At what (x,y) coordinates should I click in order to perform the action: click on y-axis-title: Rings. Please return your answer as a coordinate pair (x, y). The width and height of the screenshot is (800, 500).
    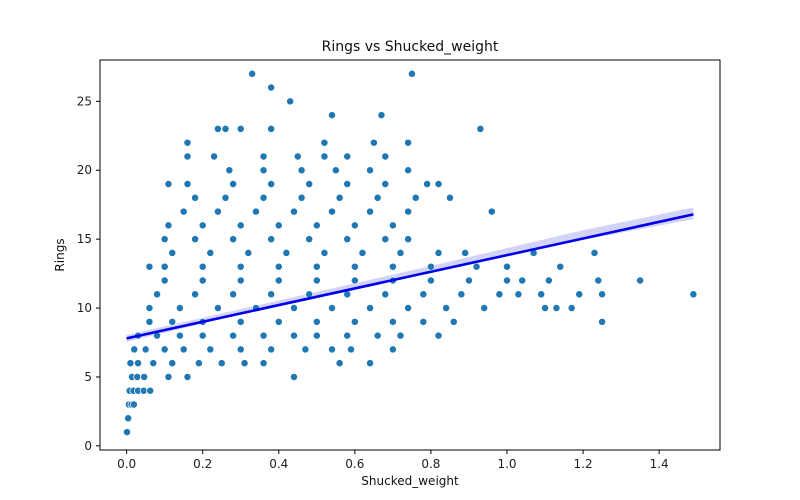
    Looking at the image, I should click on (60, 254).